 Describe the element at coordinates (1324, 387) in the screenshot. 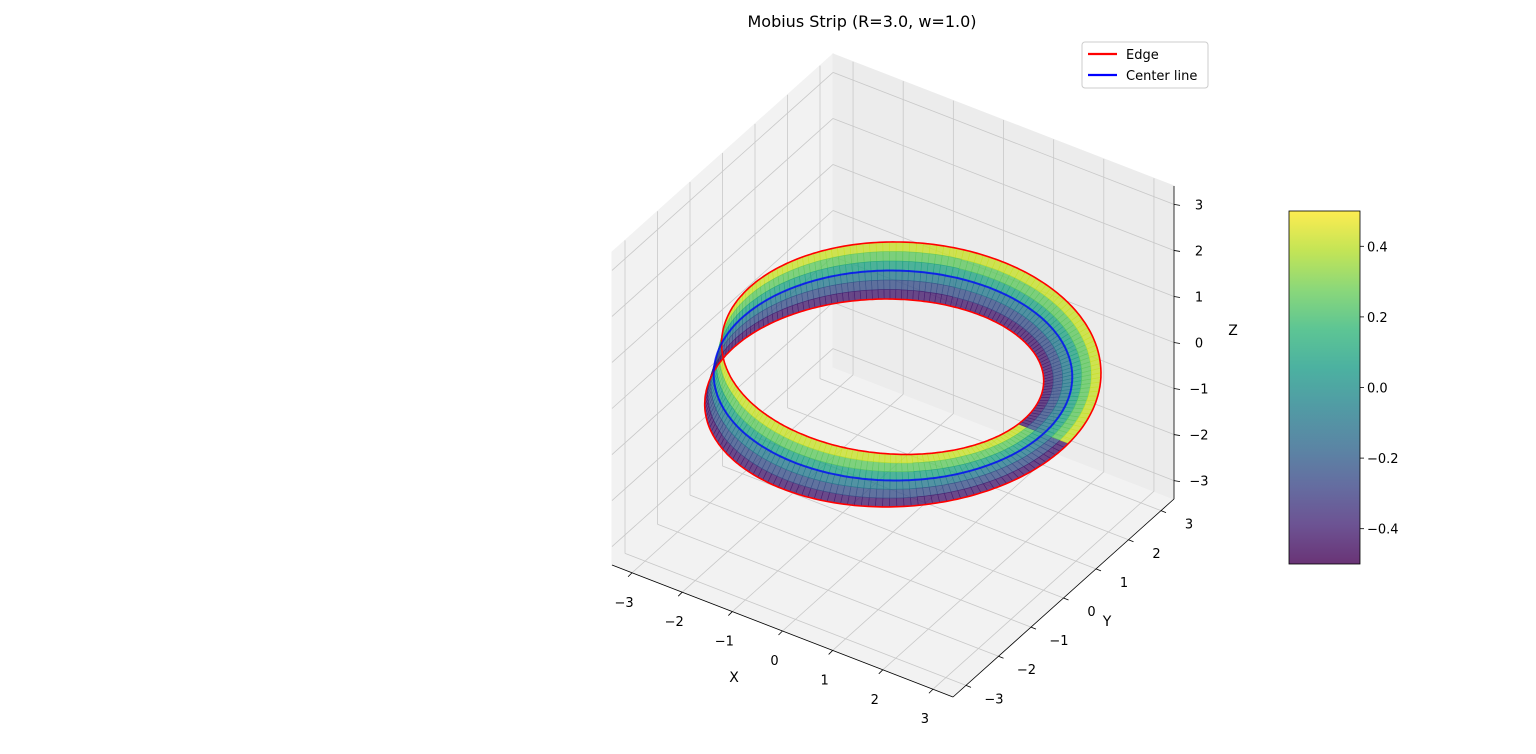

I see `colorbar-fill` at that location.